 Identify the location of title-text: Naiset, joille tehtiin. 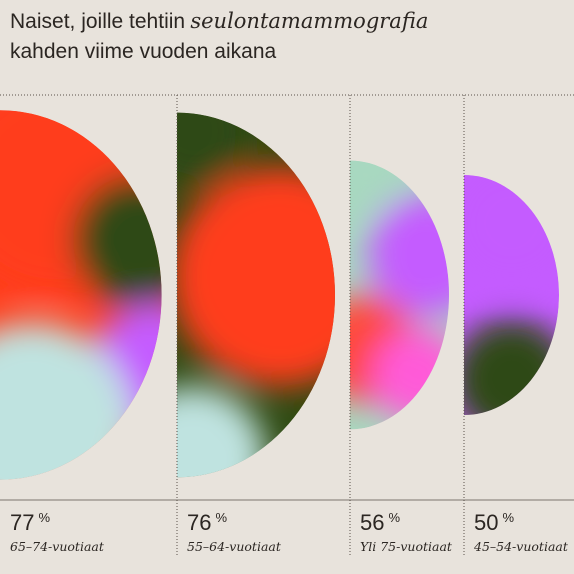
(97, 21).